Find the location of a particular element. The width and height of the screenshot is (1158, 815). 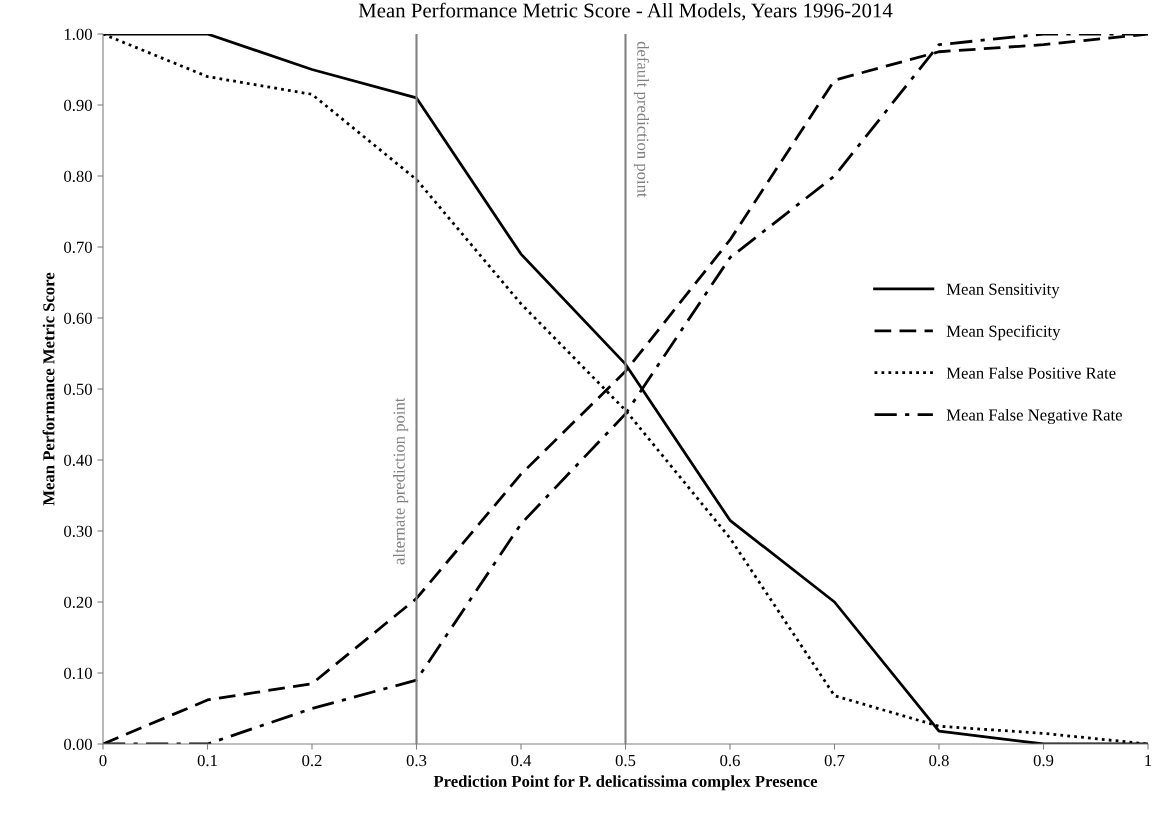

legend-label: Mean Specificity is located at coordinates (1003, 332).